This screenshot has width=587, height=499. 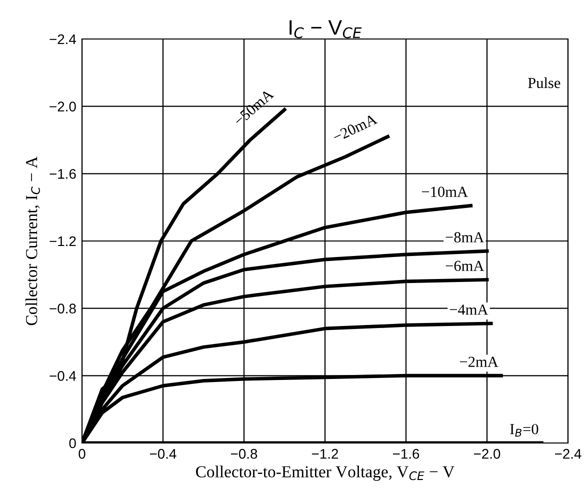 What do you see at coordinates (568, 453) in the screenshot?
I see `x-tick-label: −2.4` at bounding box center [568, 453].